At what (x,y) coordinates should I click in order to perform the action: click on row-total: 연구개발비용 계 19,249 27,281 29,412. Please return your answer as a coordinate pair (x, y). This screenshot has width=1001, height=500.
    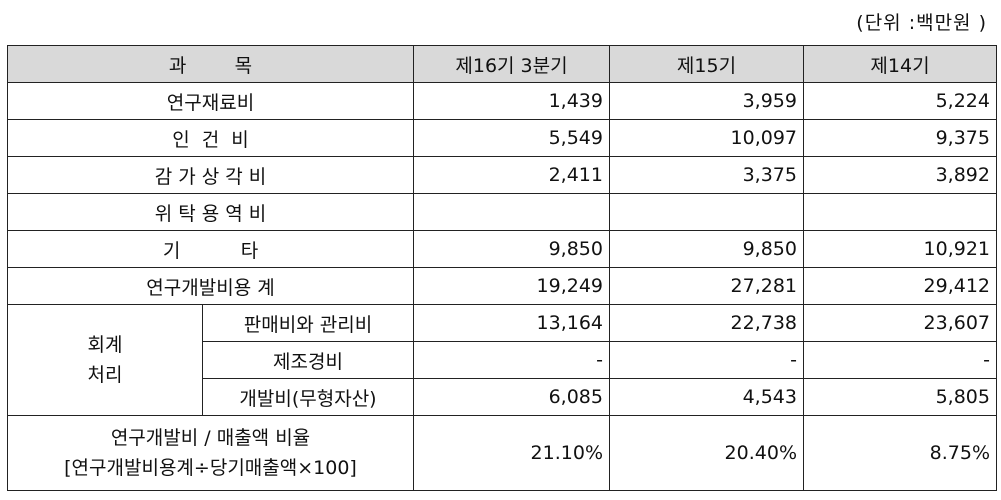
    Looking at the image, I should click on (502, 286).